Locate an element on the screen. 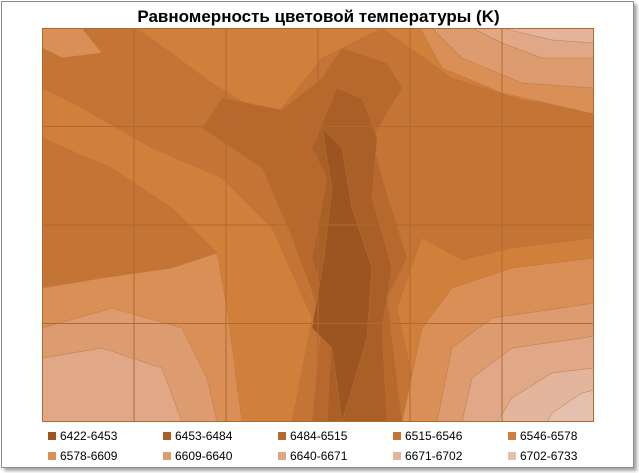 Image resolution: width=639 pixels, height=473 pixels. legend-item: 6484-6515 is located at coordinates (312, 436).